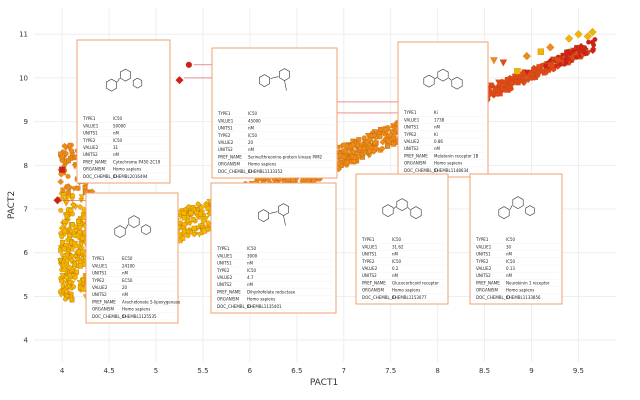 This screenshot has width=640, height=400. I want to click on card-field-value: 4.7, so click(250, 277).